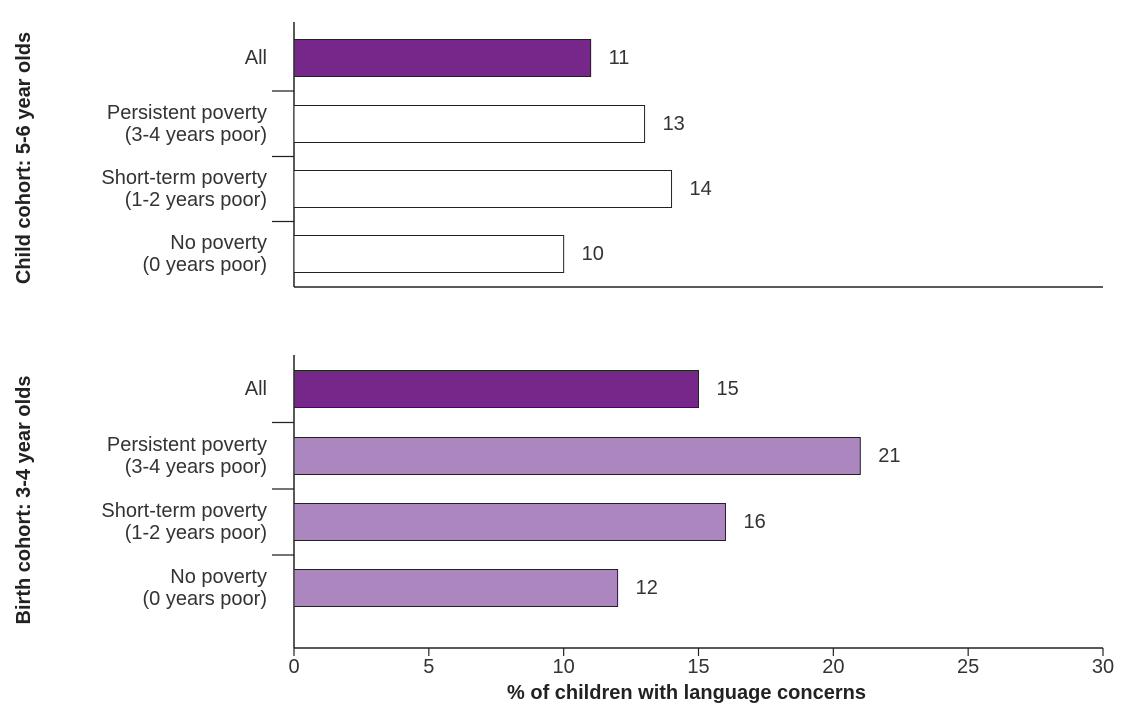 The image size is (1121, 713). What do you see at coordinates (686, 693) in the screenshot?
I see `x-axis-title: % of children with language concerns` at bounding box center [686, 693].